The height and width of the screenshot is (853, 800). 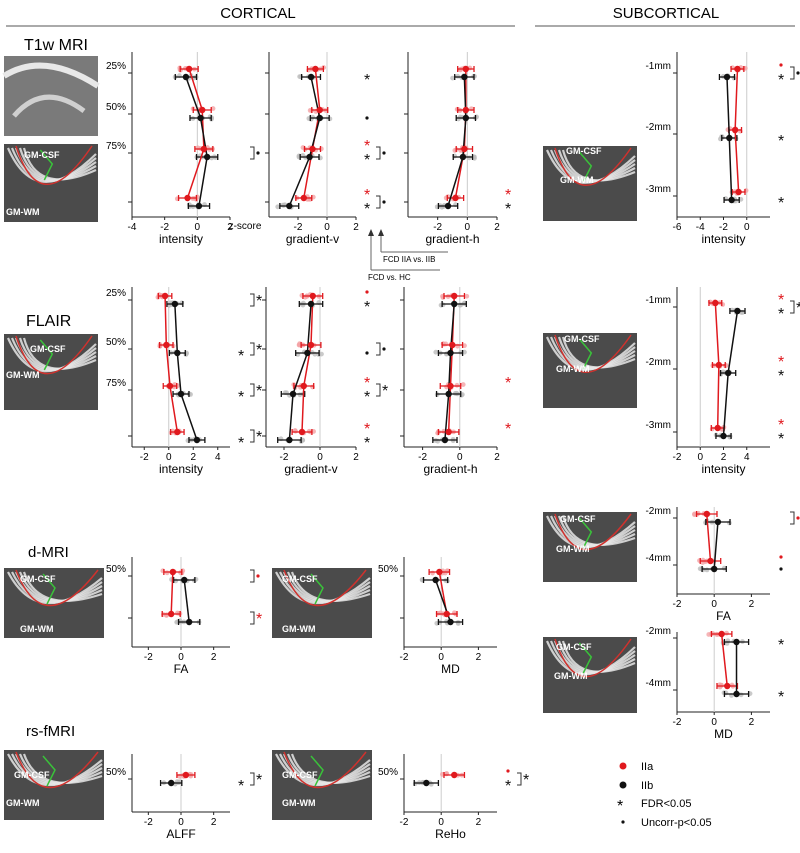 I want to click on sig-ab-uncorr, so click(x=798, y=518).